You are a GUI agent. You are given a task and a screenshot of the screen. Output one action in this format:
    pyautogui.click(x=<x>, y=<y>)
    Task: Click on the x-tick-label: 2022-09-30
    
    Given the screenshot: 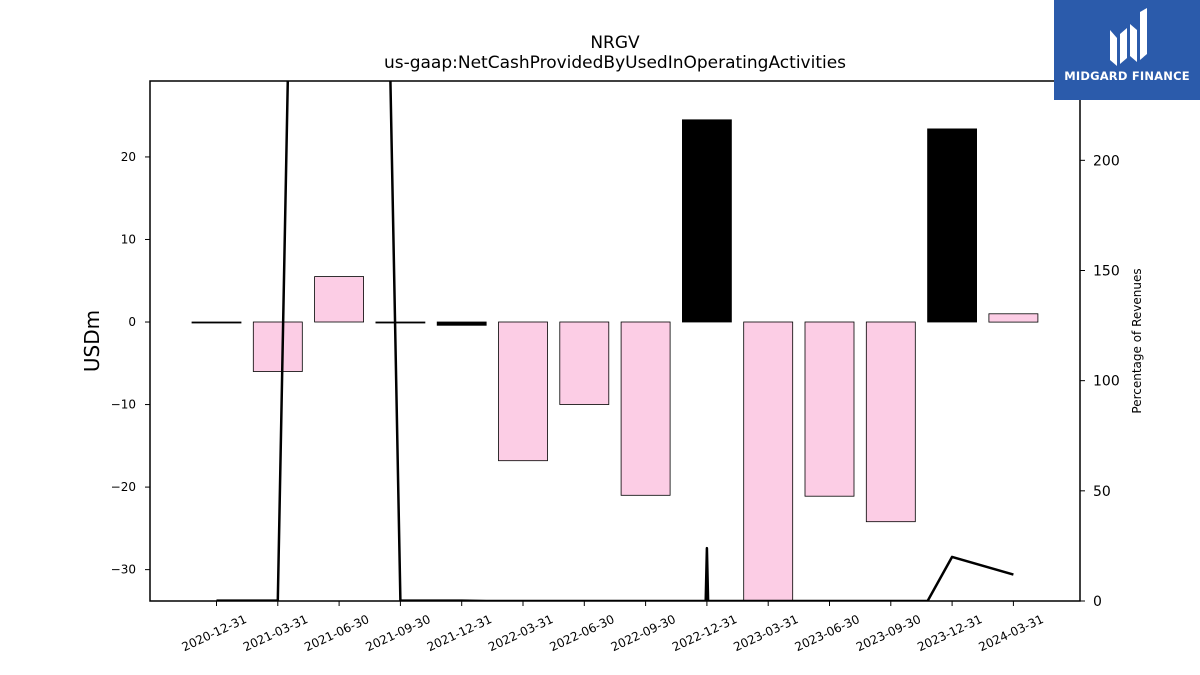 What is the action you would take?
    pyautogui.click(x=643, y=633)
    